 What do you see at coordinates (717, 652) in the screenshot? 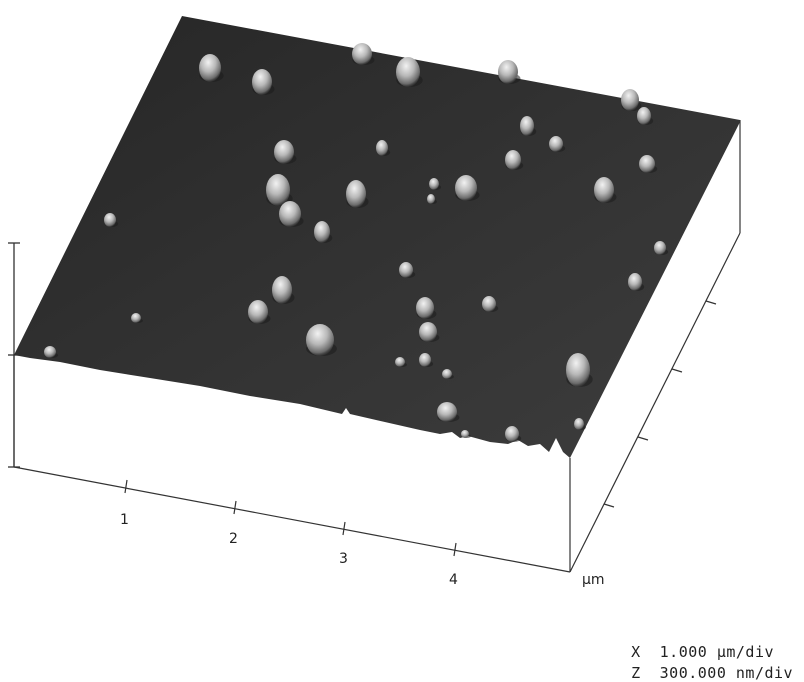
I see `x-scale-value: 1.000 µm/div` at bounding box center [717, 652].